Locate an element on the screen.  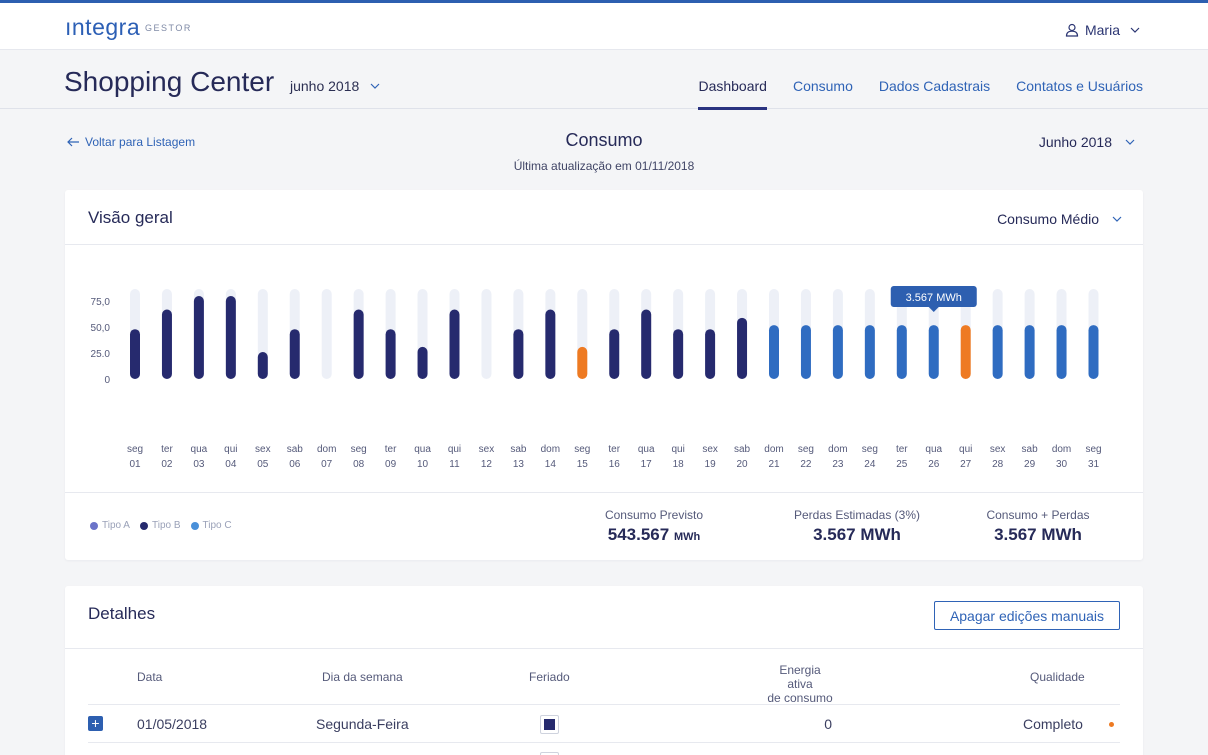
tooltip-pointer is located at coordinates (933, 309).